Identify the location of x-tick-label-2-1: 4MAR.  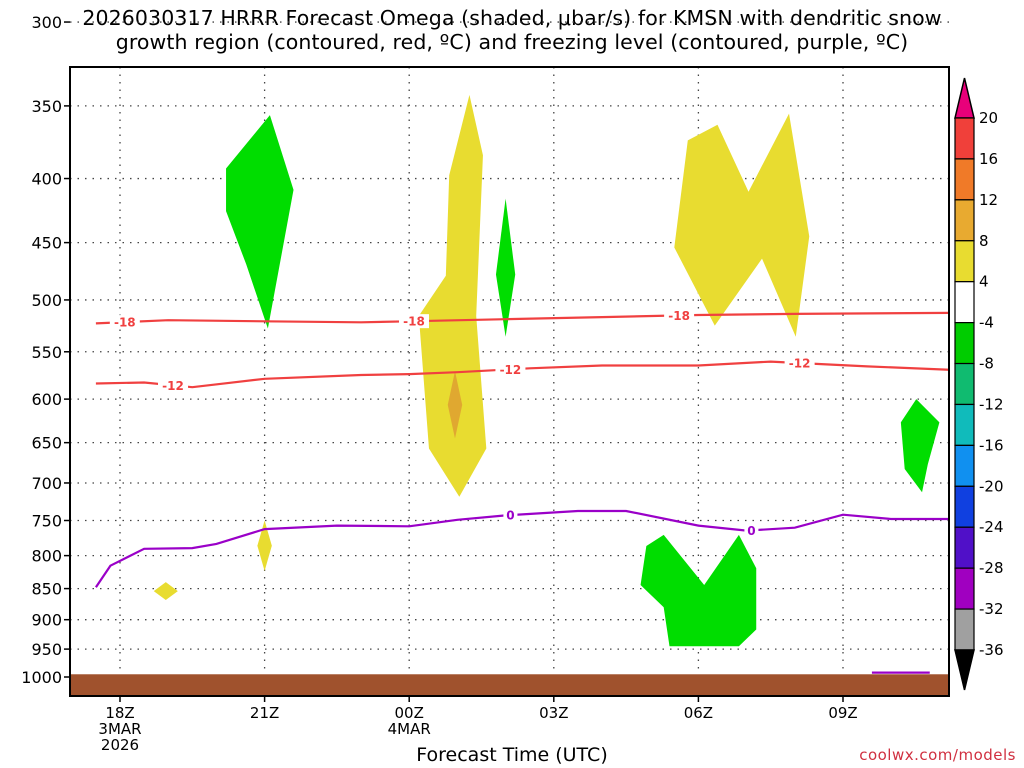
(409, 729).